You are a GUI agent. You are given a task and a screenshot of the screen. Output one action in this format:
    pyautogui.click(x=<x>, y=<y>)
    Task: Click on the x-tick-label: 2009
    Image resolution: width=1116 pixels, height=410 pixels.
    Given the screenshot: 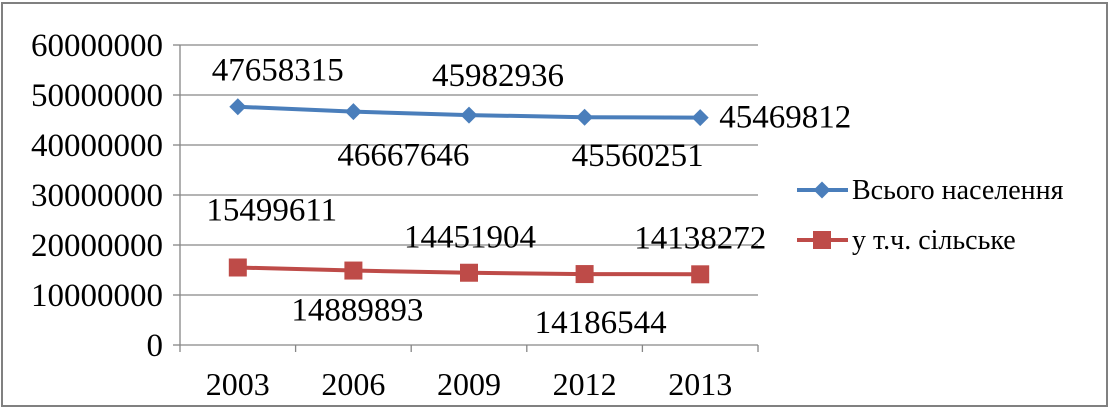 What is the action you would take?
    pyautogui.click(x=469, y=384)
    